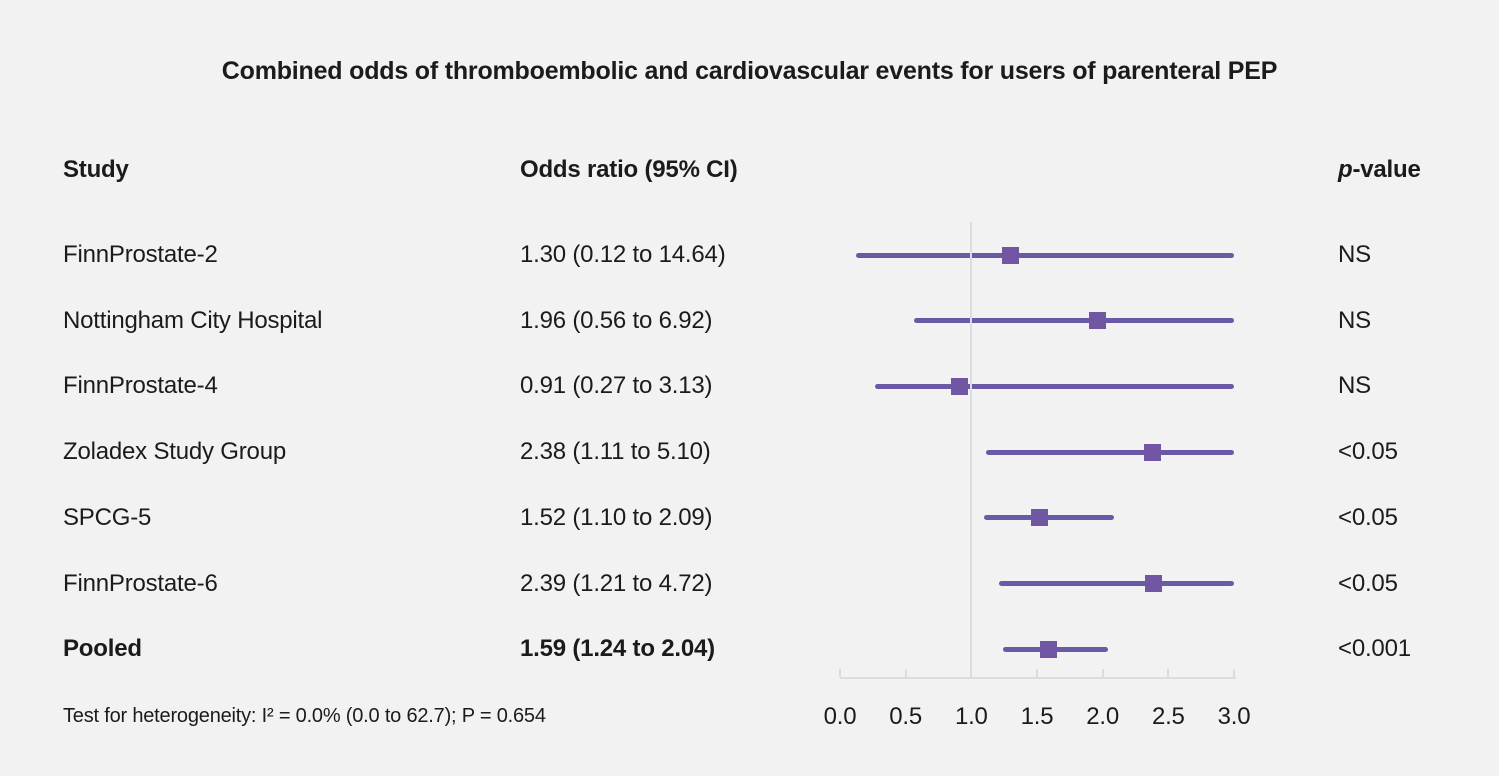 This screenshot has height=776, width=1499. Describe the element at coordinates (1103, 716) in the screenshot. I see `axis-tick-label: 2.0` at that location.